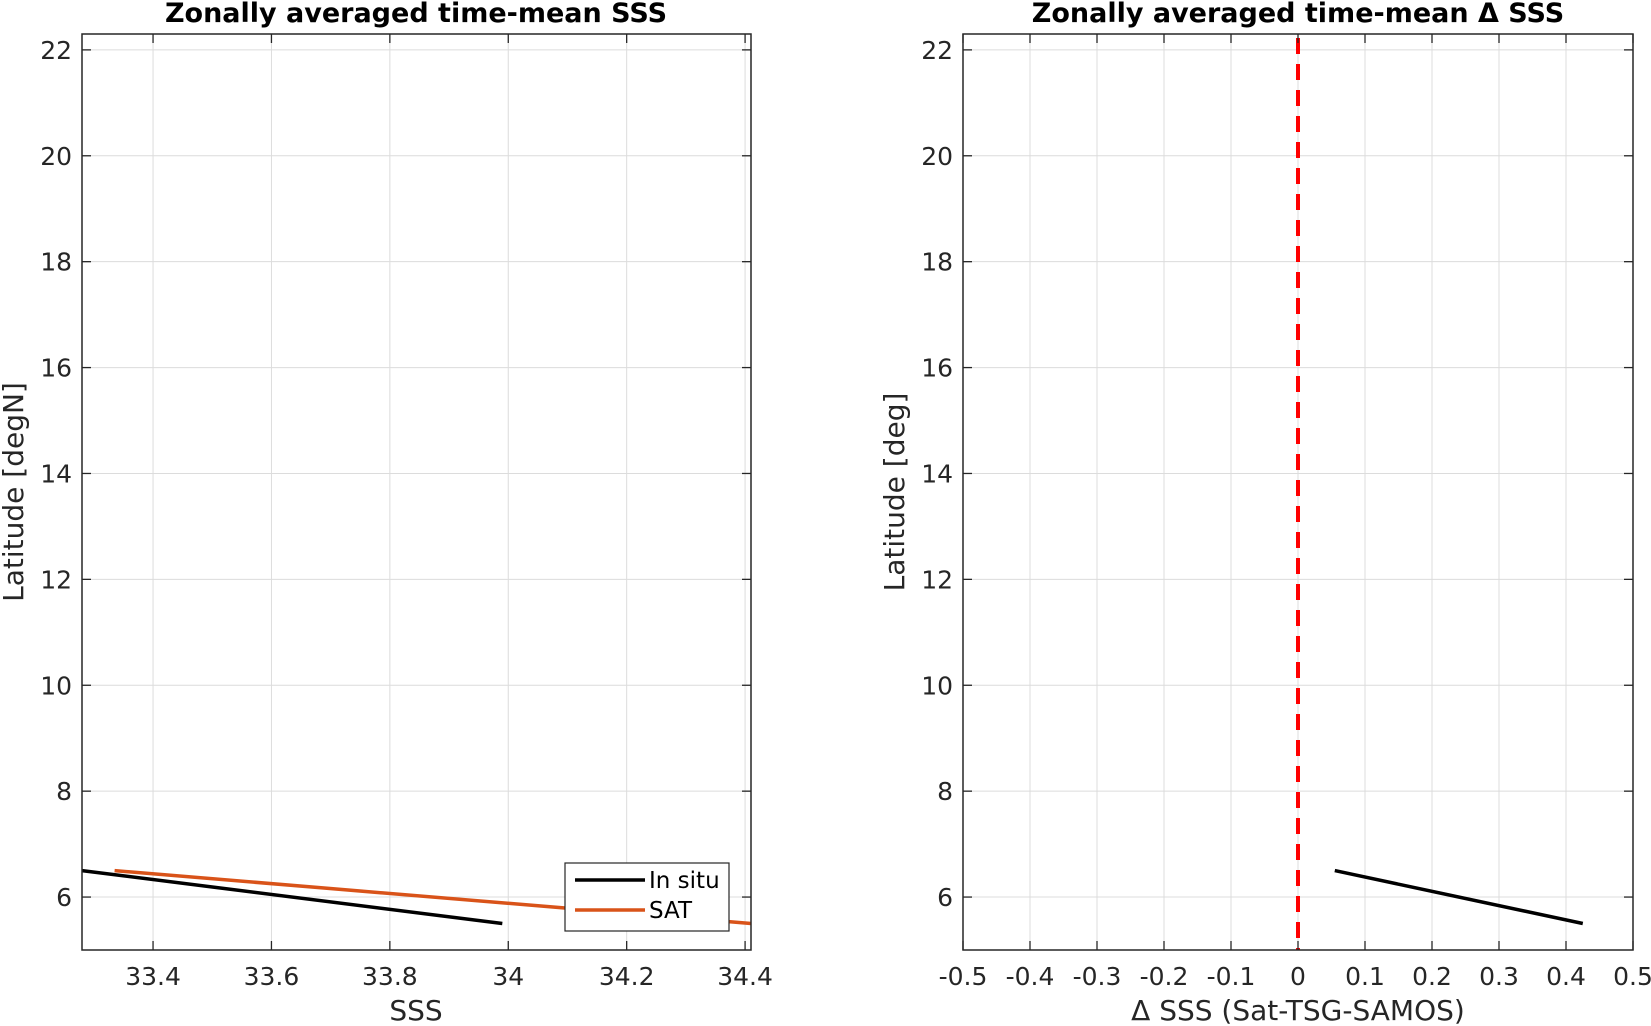 Image resolution: width=1651 pixels, height=1026 pixels. What do you see at coordinates (1365, 976) in the screenshot?
I see `x-tick-label: 0.1` at bounding box center [1365, 976].